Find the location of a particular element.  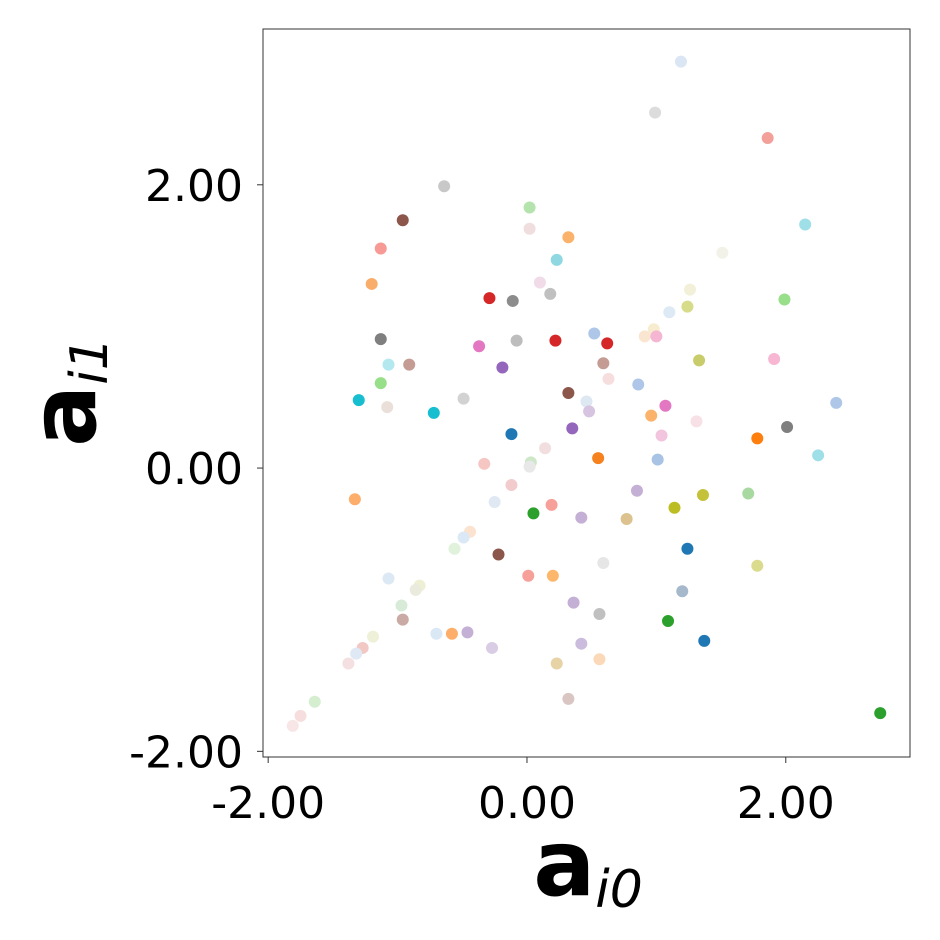

y-tick-label: 2.00 is located at coordinates (194, 186).